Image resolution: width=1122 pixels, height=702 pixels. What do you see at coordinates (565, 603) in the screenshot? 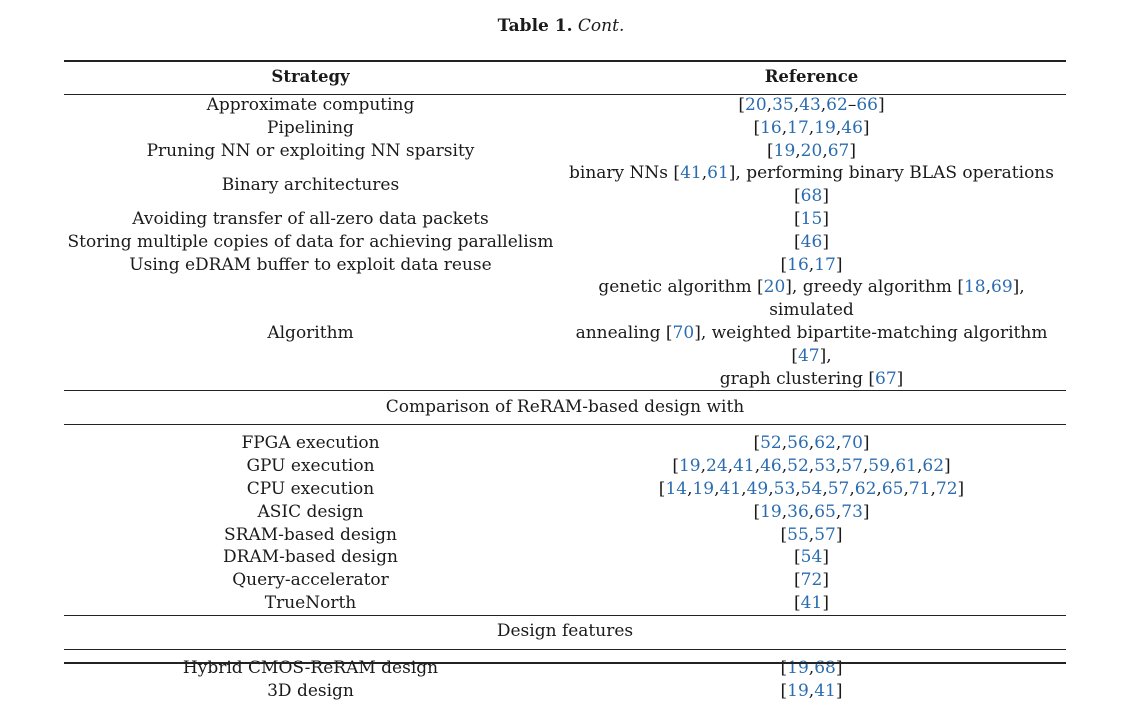
I see `table-row: TrueNorth [41]` at bounding box center [565, 603].